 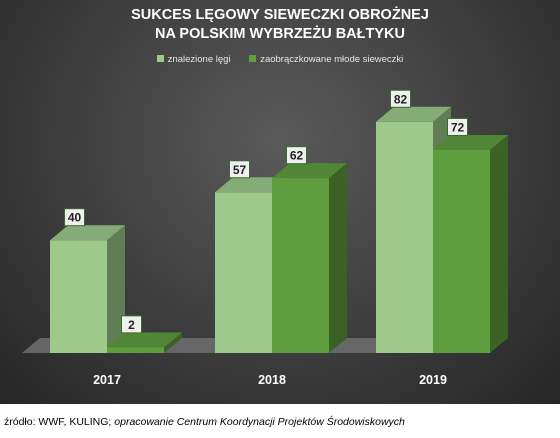 I want to click on bar-top-2019-s0, so click(x=413, y=114).